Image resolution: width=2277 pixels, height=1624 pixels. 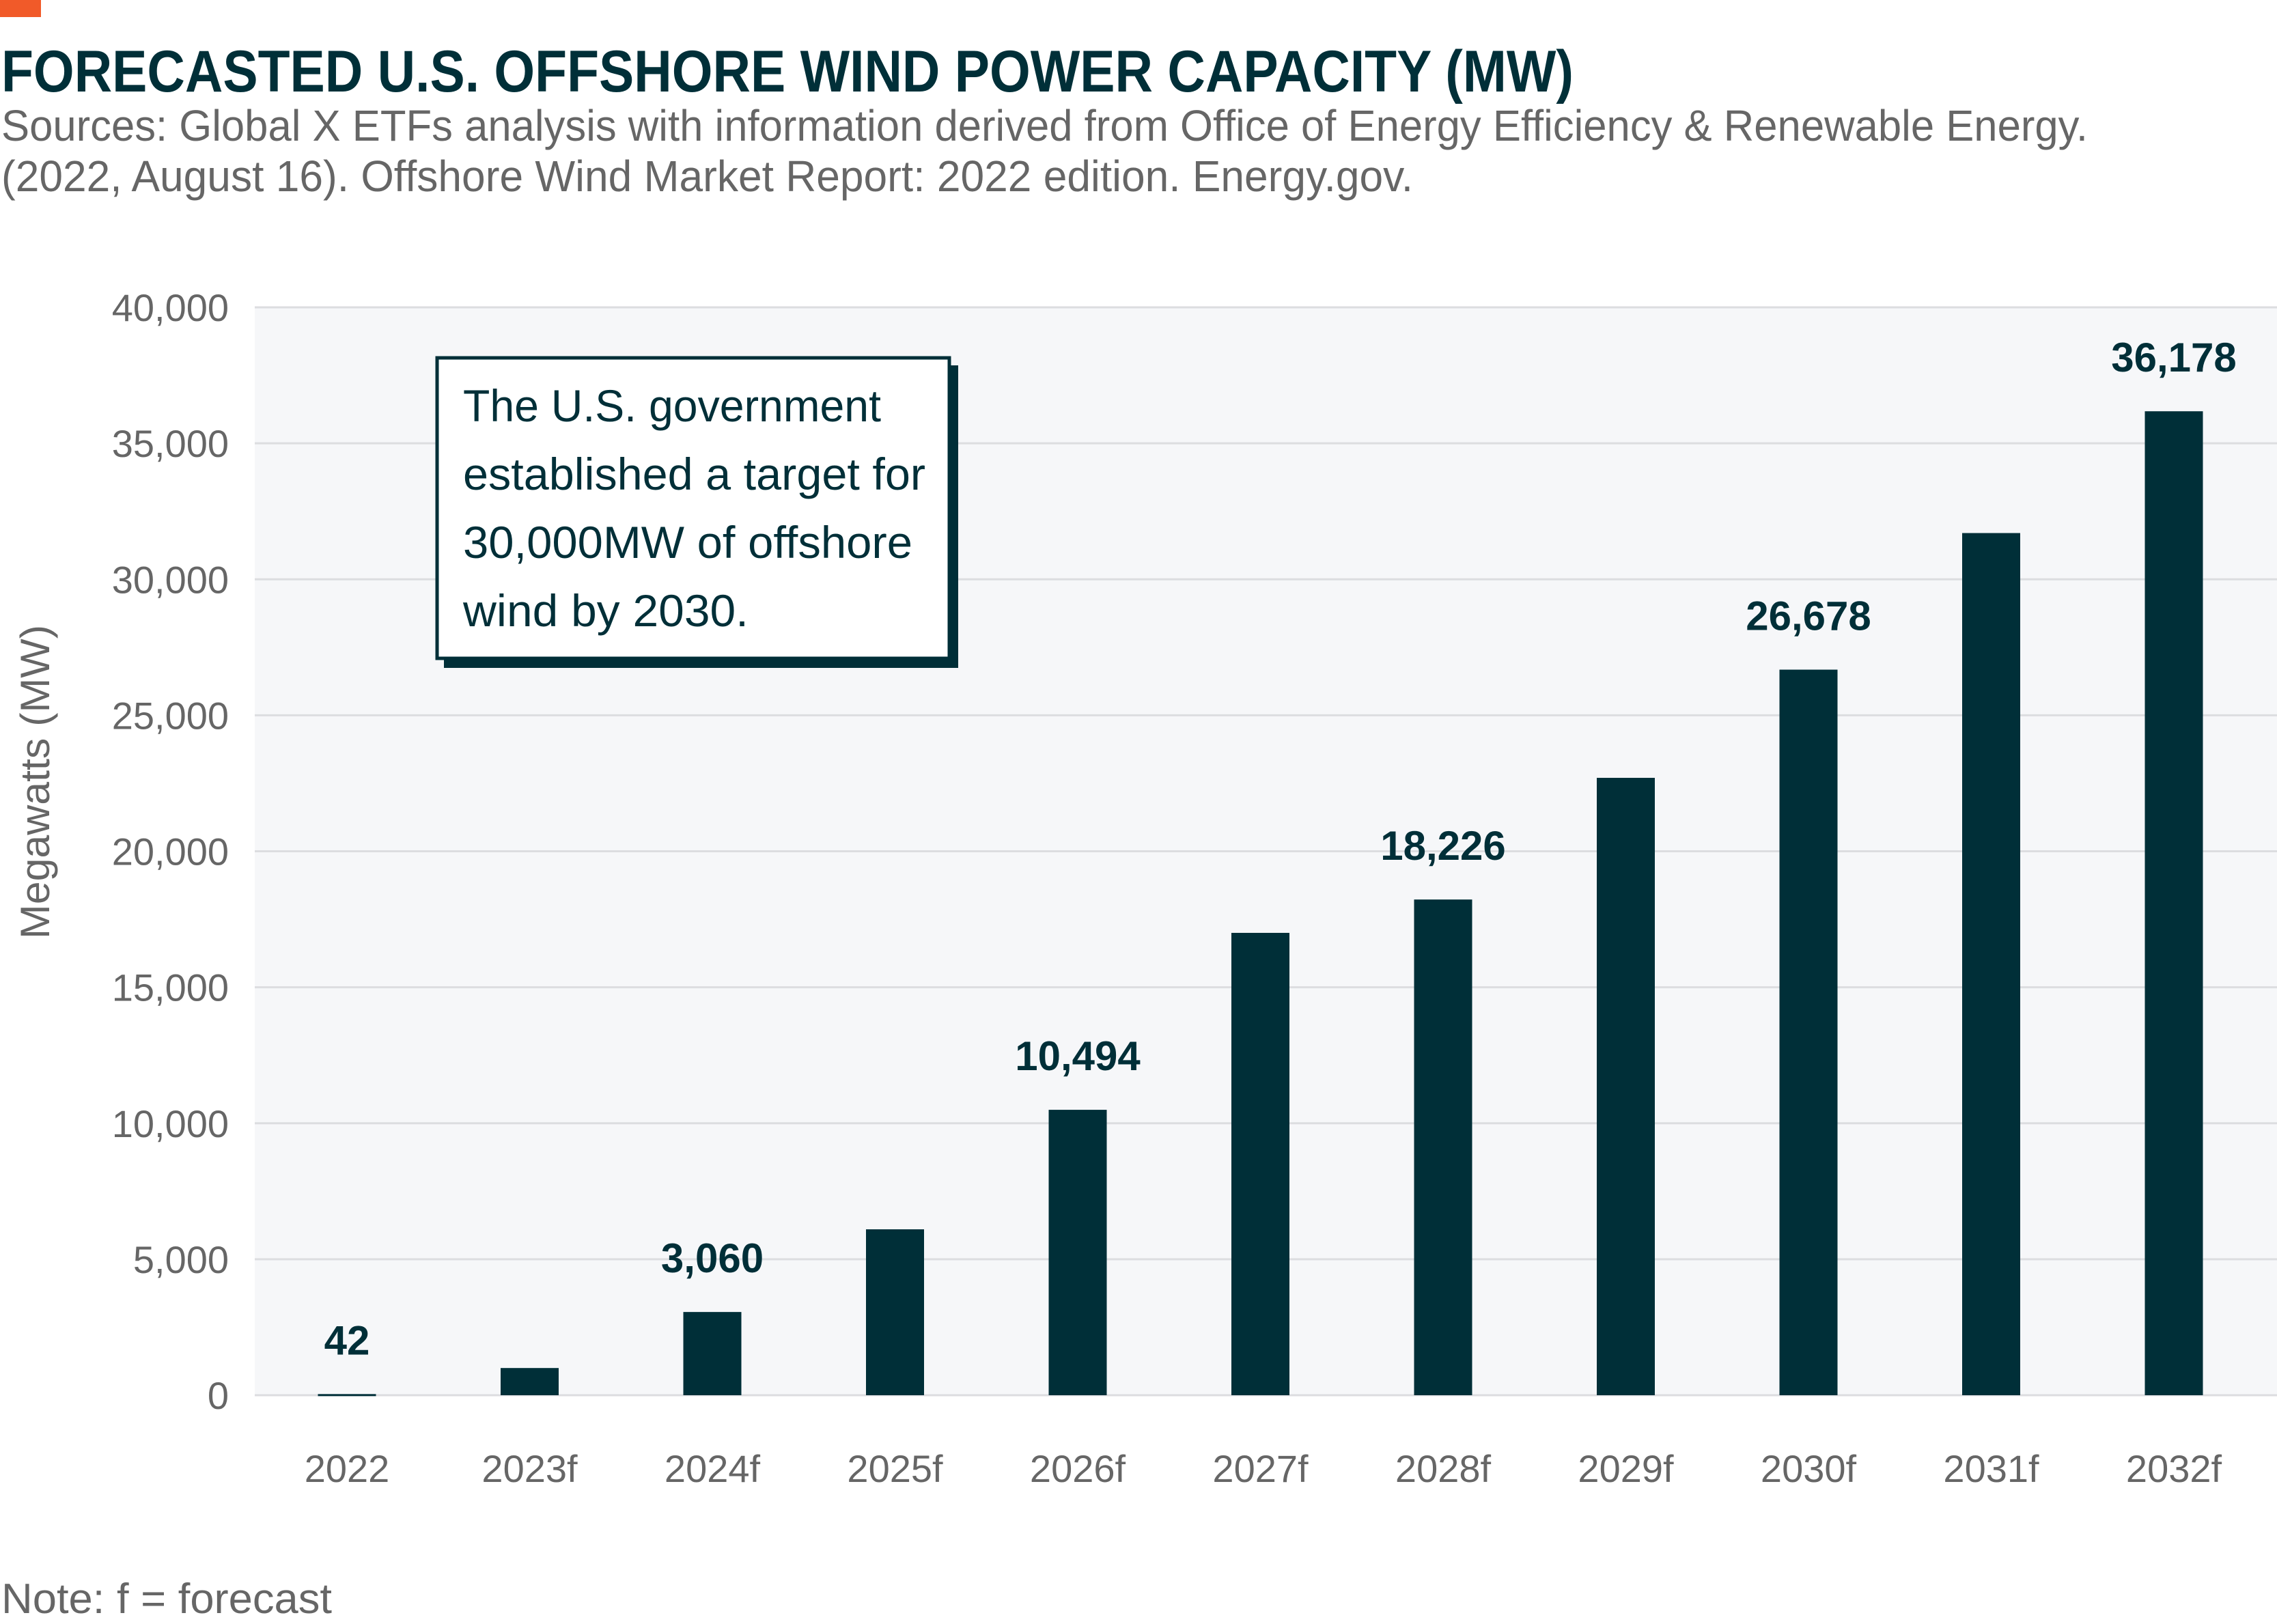 What do you see at coordinates (170, 1123) in the screenshot?
I see `y-tick-label: 10,000` at bounding box center [170, 1123].